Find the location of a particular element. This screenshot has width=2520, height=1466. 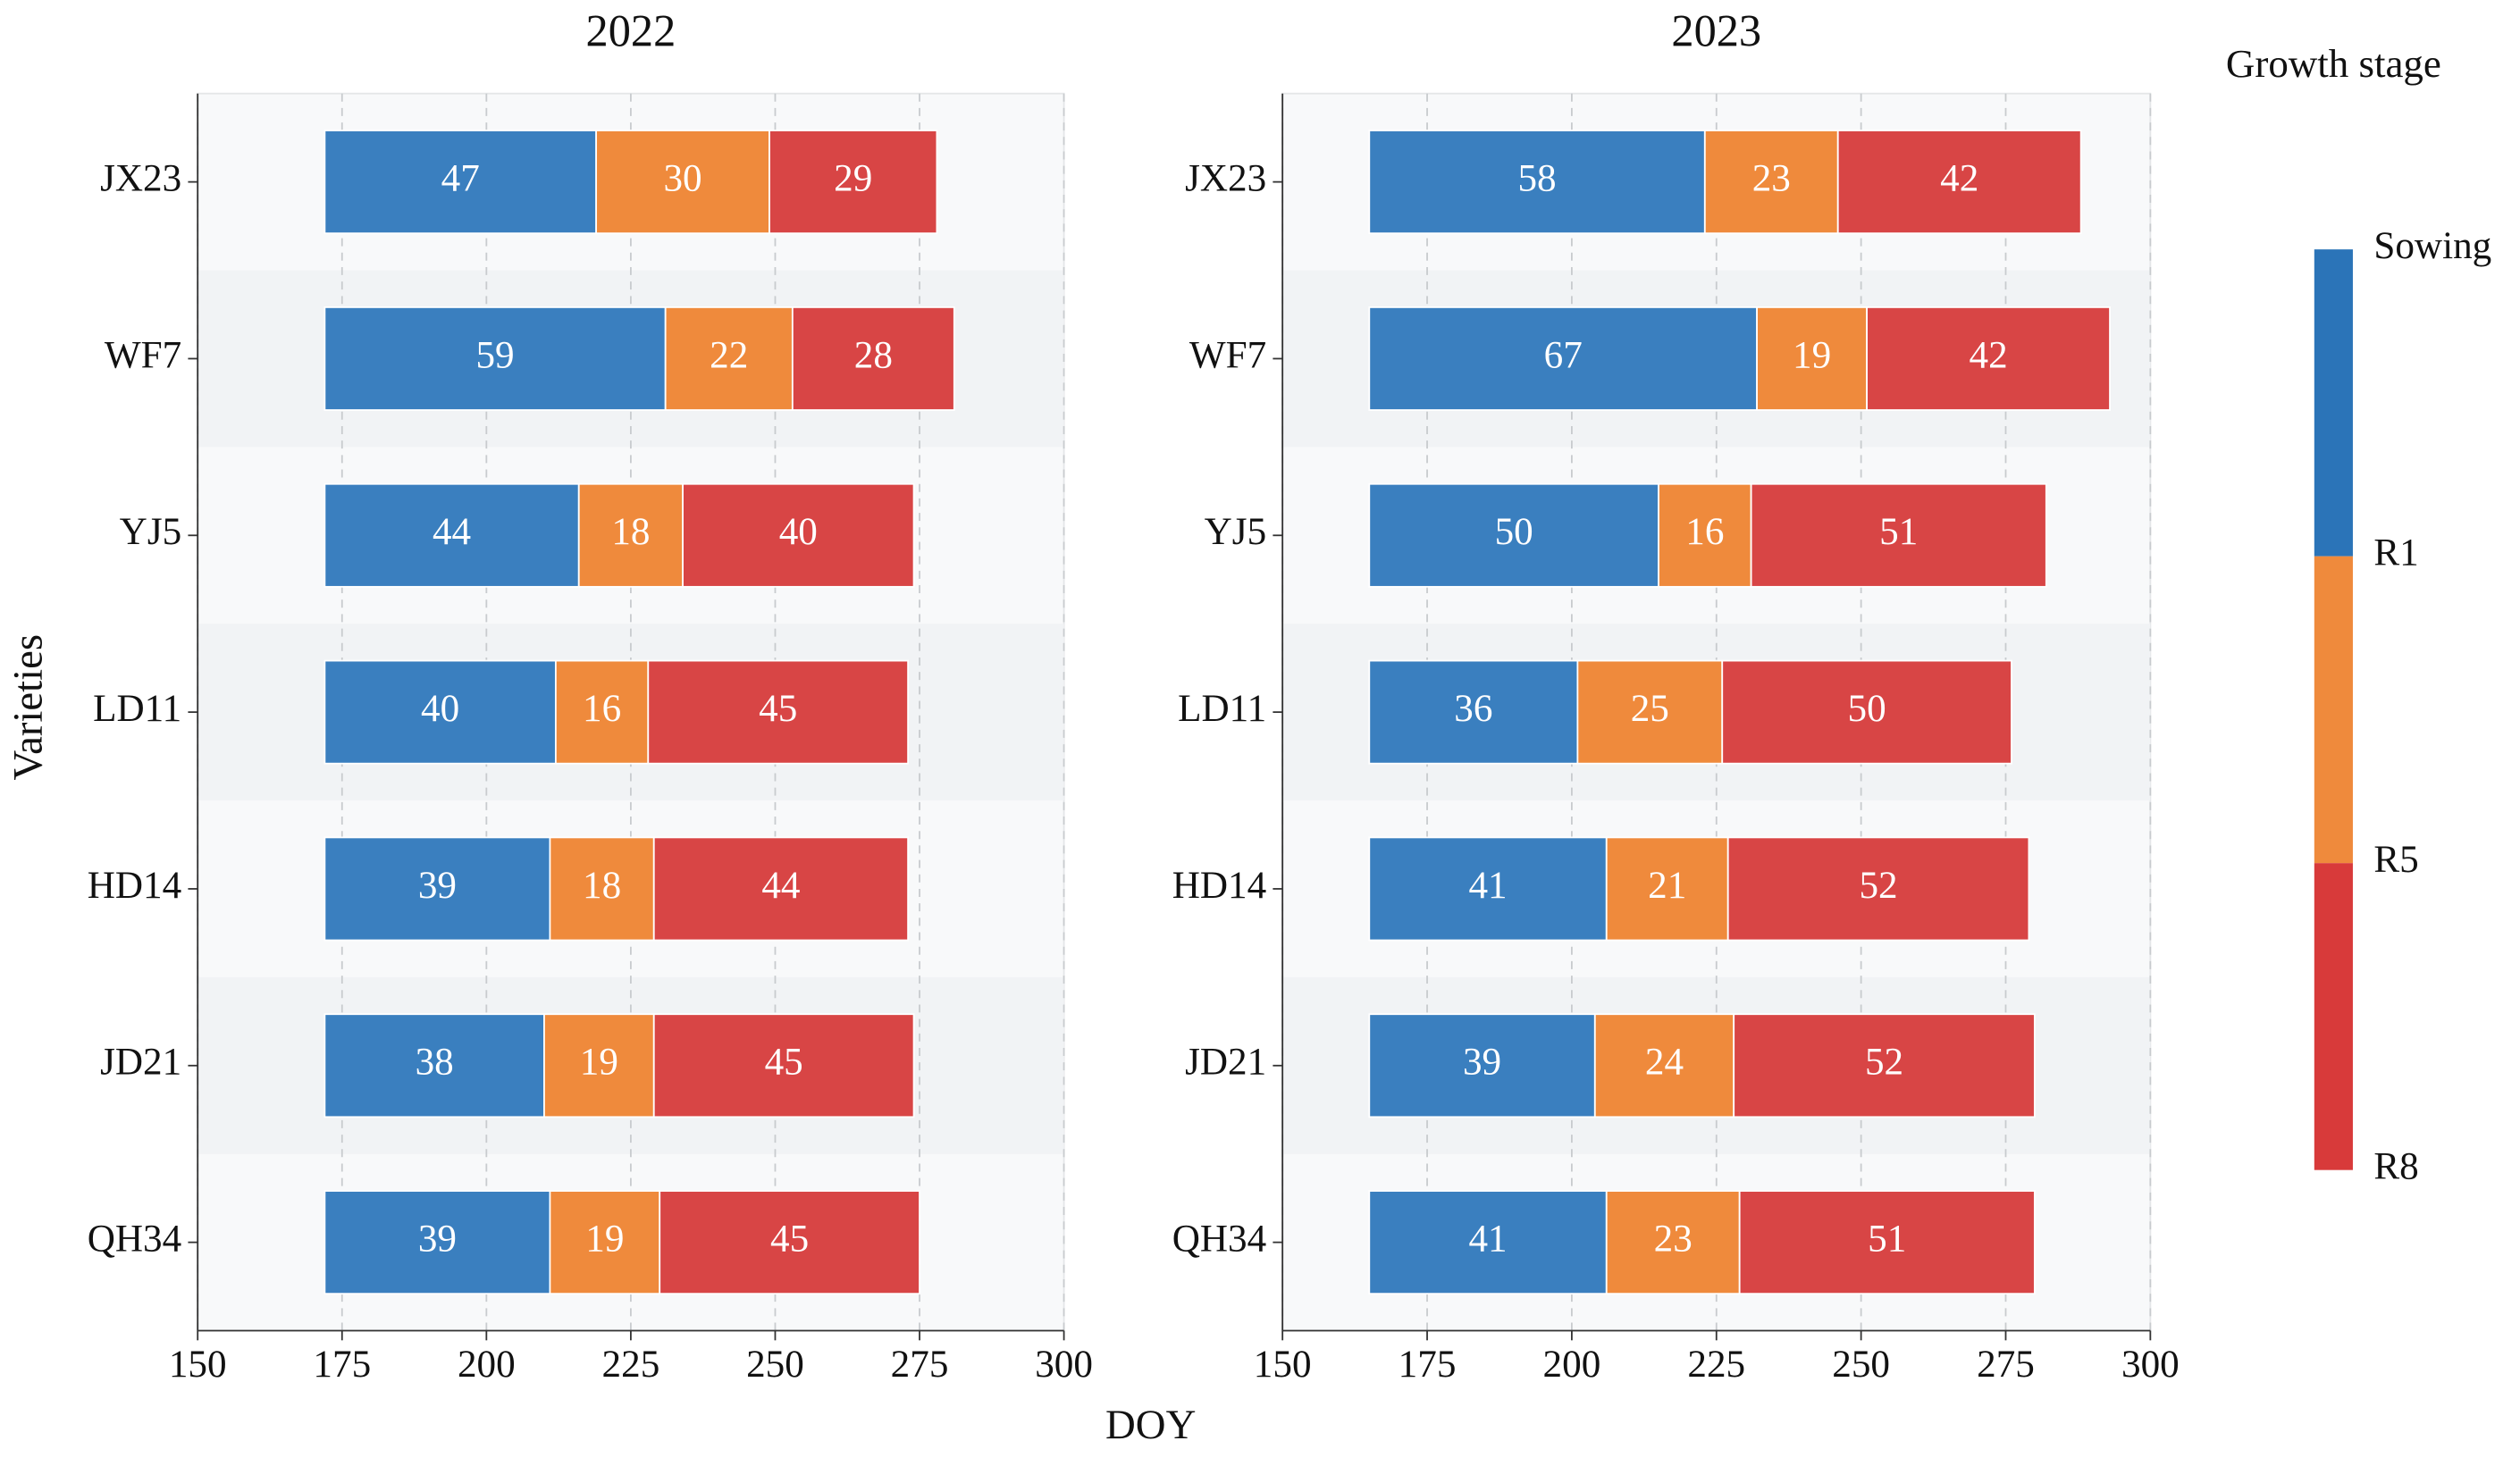

panel-title: 2022 is located at coordinates (631, 31).